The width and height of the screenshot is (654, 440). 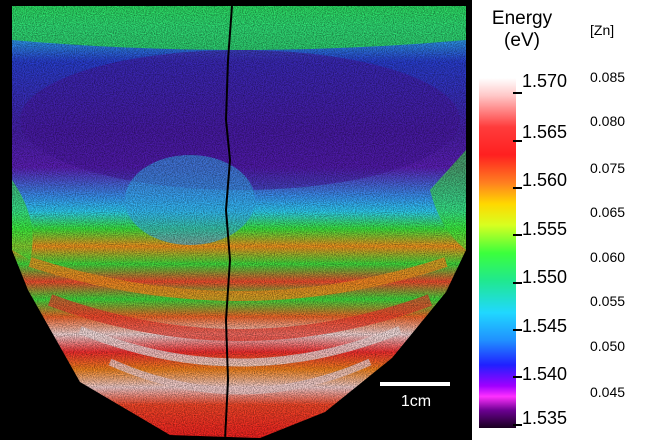 What do you see at coordinates (545, 418) in the screenshot?
I see `energy-label: 1.535` at bounding box center [545, 418].